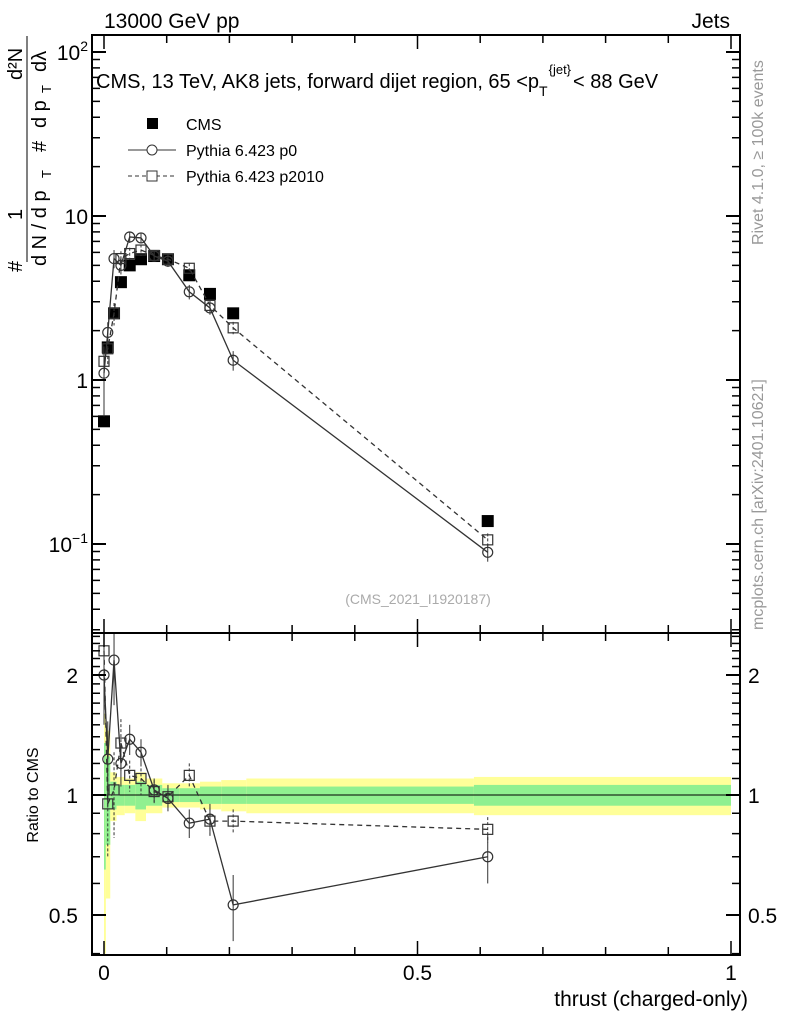 This screenshot has height=1024, width=786. I want to click on ratio-tick-label-right: 2, so click(754, 676).